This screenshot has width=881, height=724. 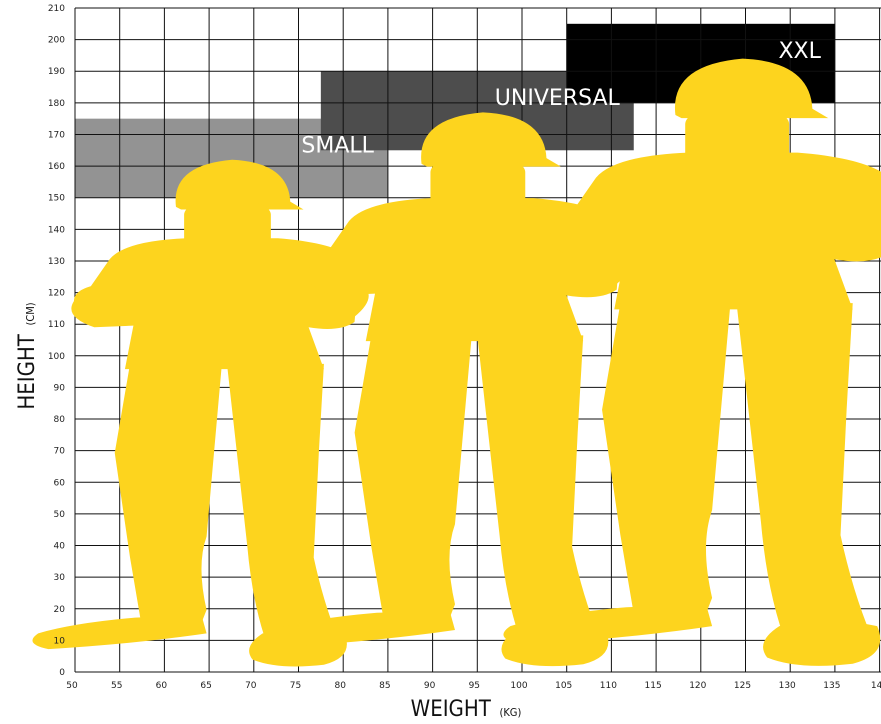 I want to click on x-tick-label: 65, so click(x=205, y=686).